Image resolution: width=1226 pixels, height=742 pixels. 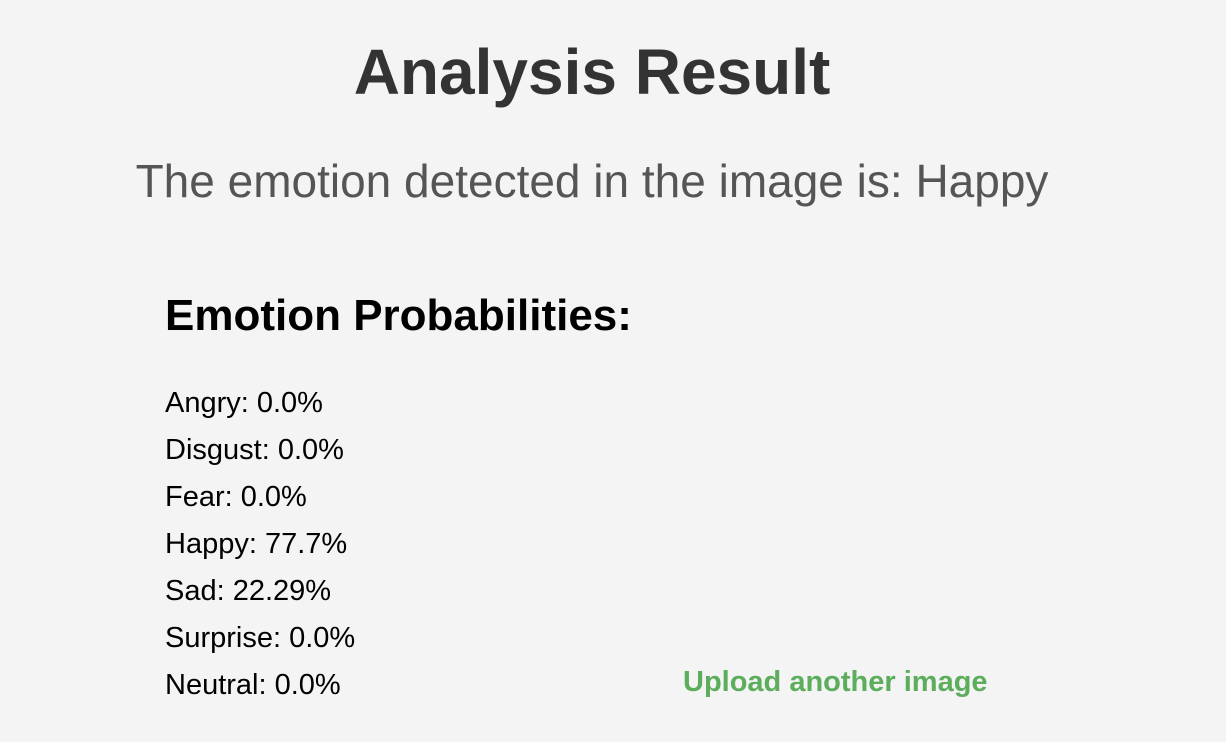 What do you see at coordinates (398, 315) in the screenshot?
I see `probabilities-heading: Emotion Probabilities:` at bounding box center [398, 315].